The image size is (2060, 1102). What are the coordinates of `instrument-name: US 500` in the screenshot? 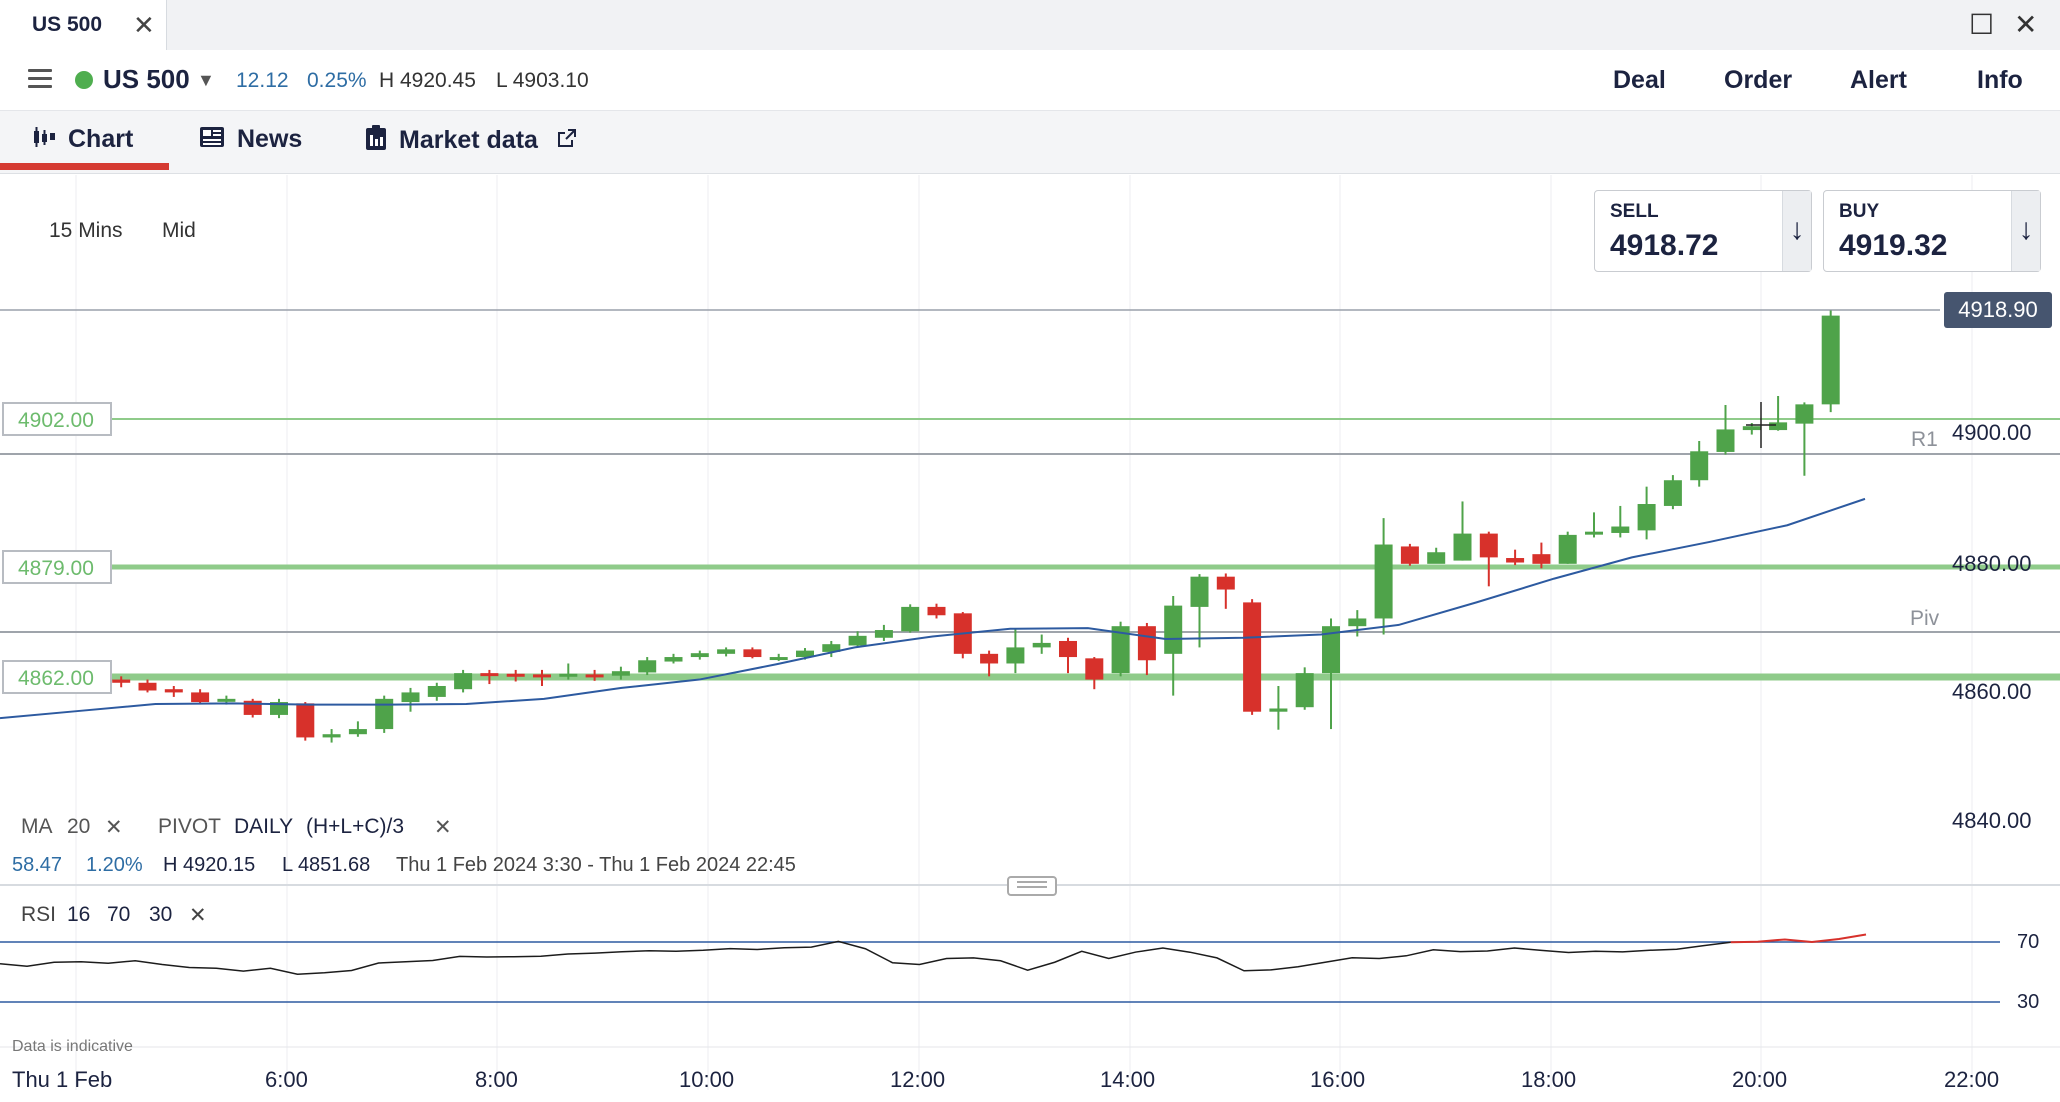 It's located at (146, 79).